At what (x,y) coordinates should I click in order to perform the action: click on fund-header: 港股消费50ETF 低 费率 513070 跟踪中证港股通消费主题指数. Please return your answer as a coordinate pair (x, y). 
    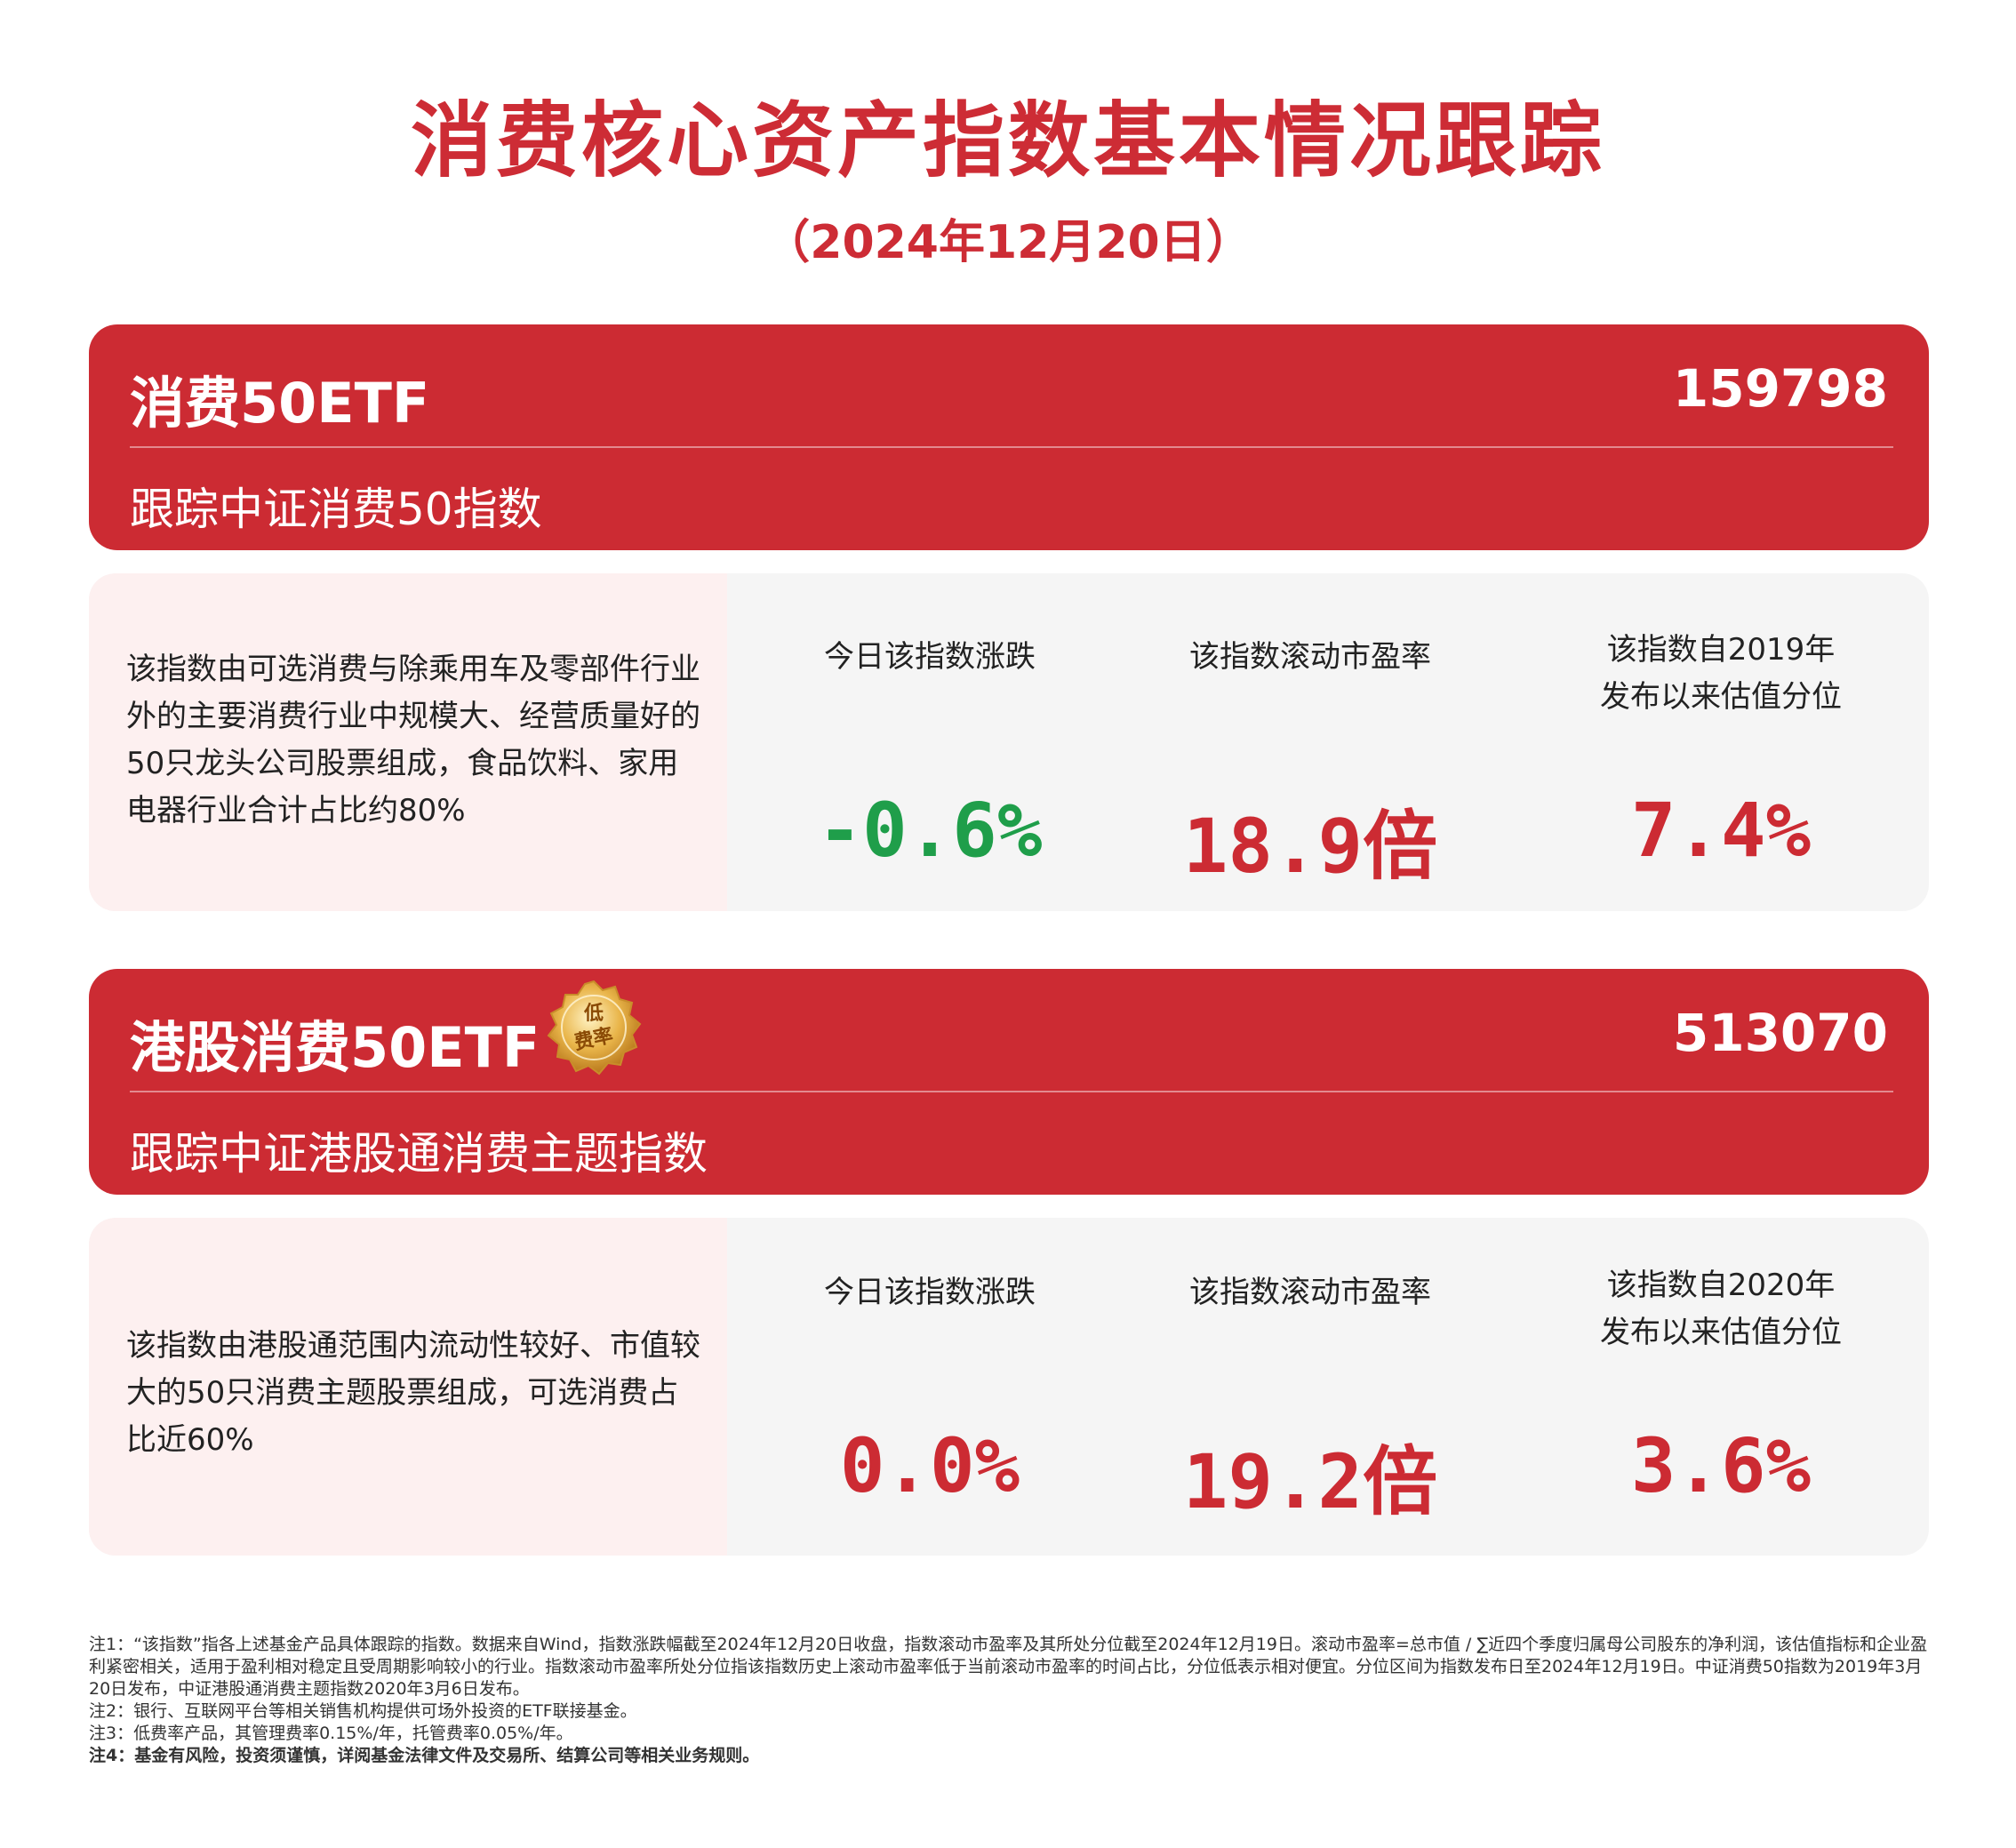
    Looking at the image, I should click on (1009, 1082).